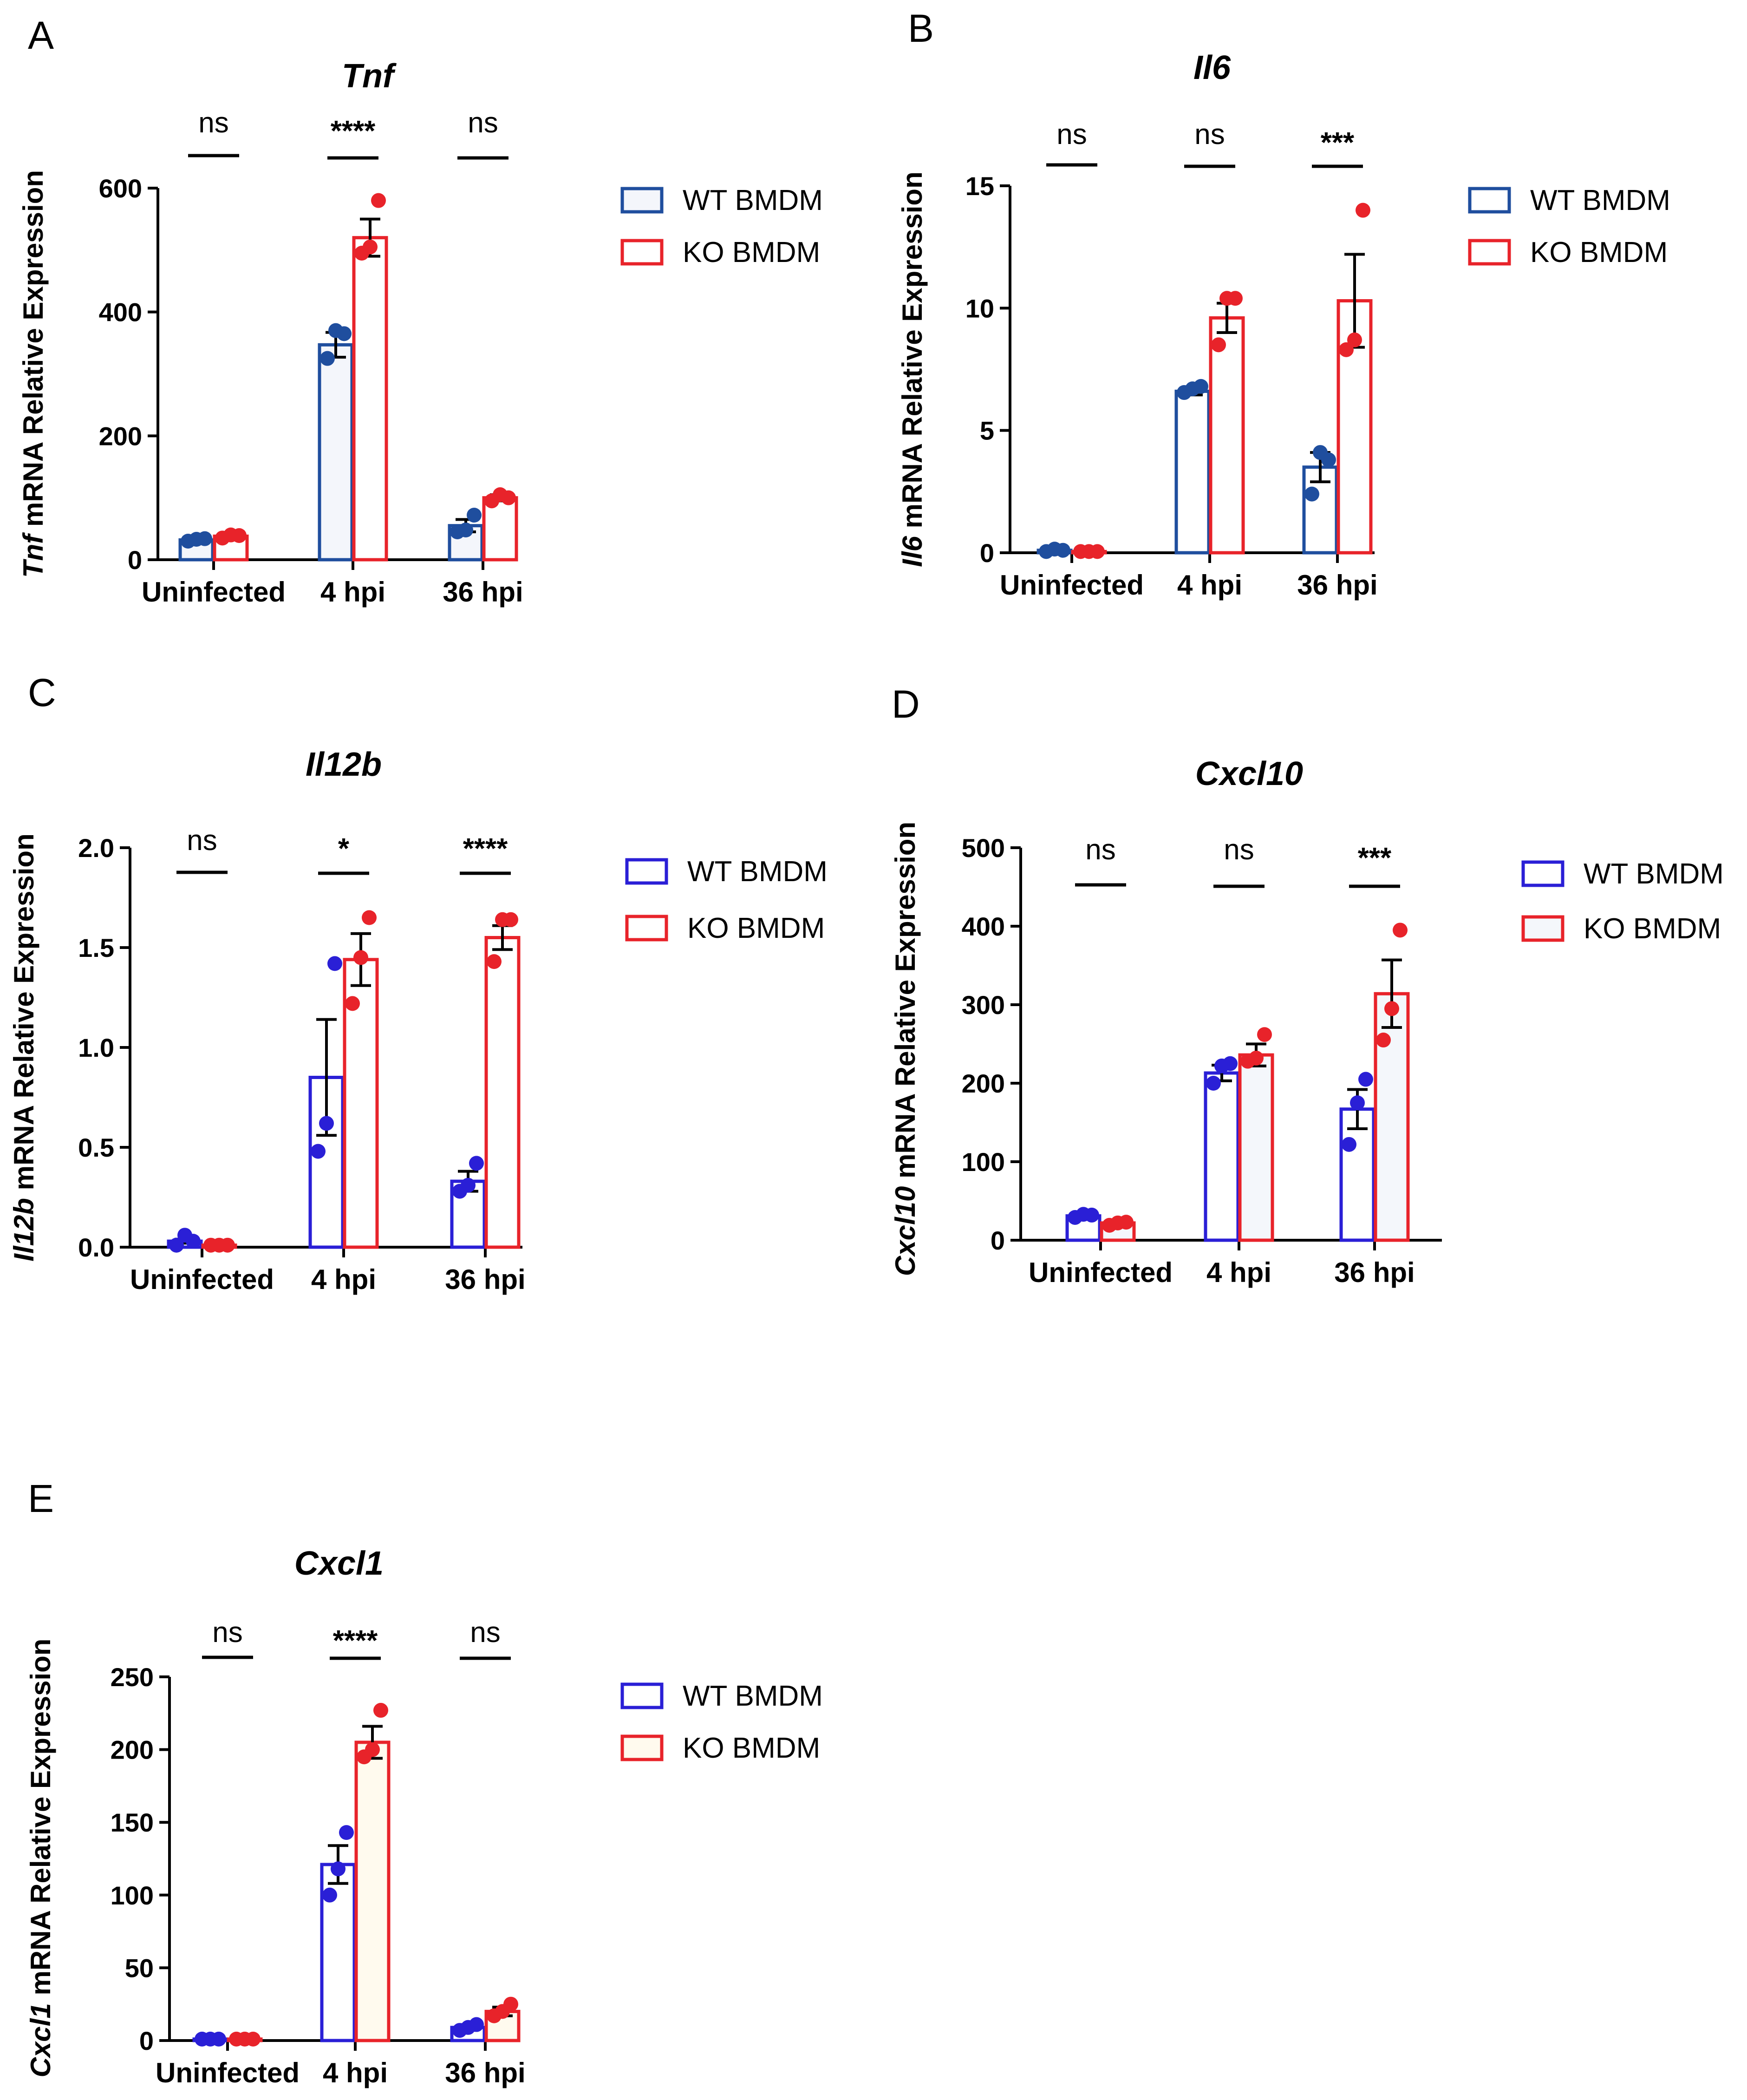 The height and width of the screenshot is (2100, 1747). Describe the element at coordinates (33, 374) in the screenshot. I see `y-axis-label: Tnf mRNA Relative Expression` at that location.